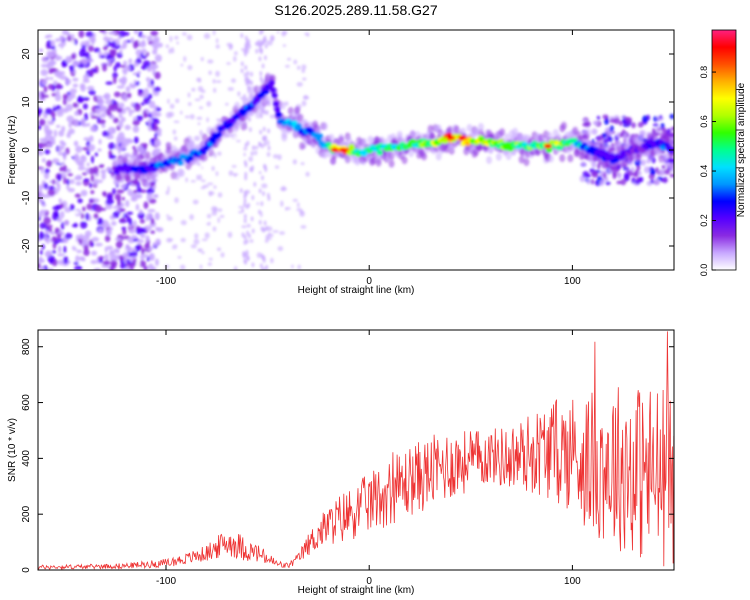 This screenshot has width=750, height=600. Describe the element at coordinates (334, 150) in the screenshot. I see `ridge-peak-cell` at that location.